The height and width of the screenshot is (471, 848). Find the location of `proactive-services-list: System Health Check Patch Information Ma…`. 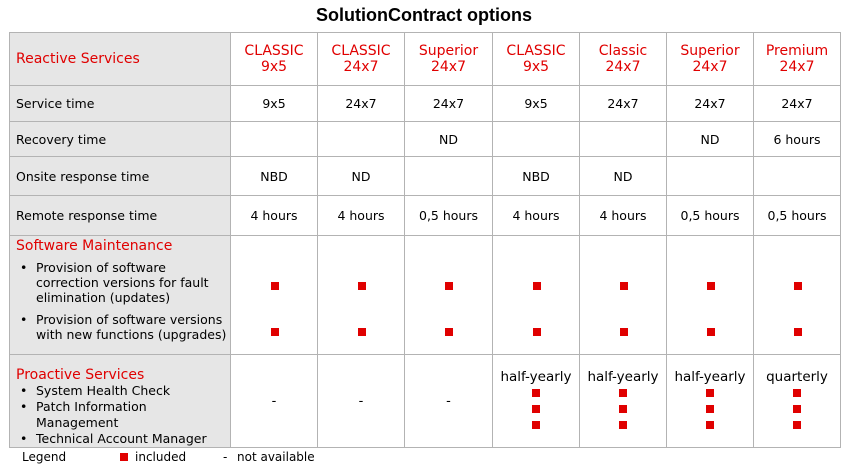

proactive-services-list: System Health Check Patch Information Ma… is located at coordinates (123, 415).